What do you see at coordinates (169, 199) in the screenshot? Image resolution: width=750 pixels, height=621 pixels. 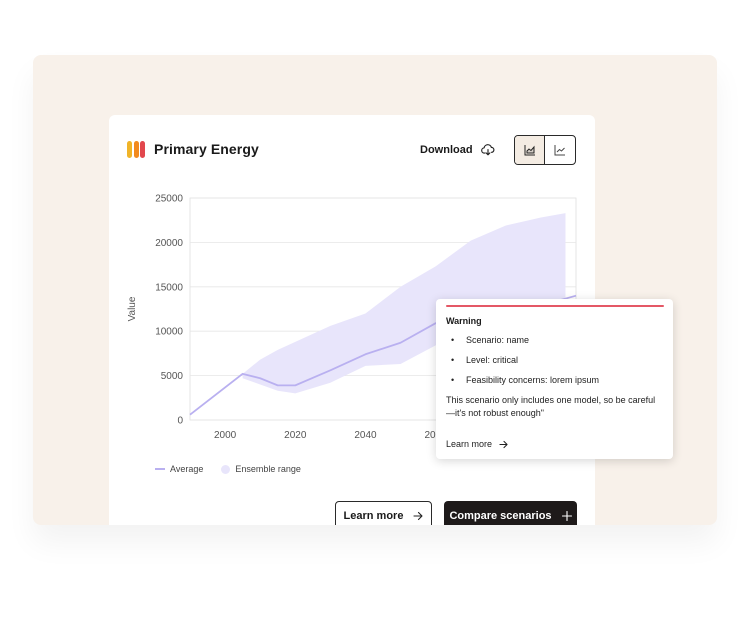 I see `y-tick-label: 25000` at bounding box center [169, 199].